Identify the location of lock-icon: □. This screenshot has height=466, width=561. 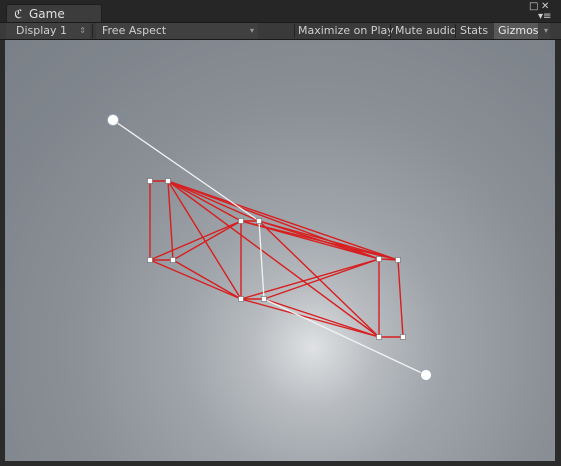
(534, 6).